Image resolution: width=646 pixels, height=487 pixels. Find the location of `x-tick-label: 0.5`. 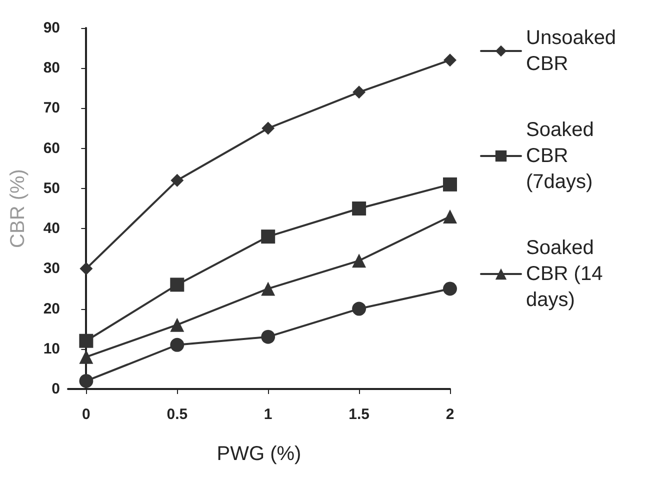

x-tick-label: 0.5 is located at coordinates (177, 414).